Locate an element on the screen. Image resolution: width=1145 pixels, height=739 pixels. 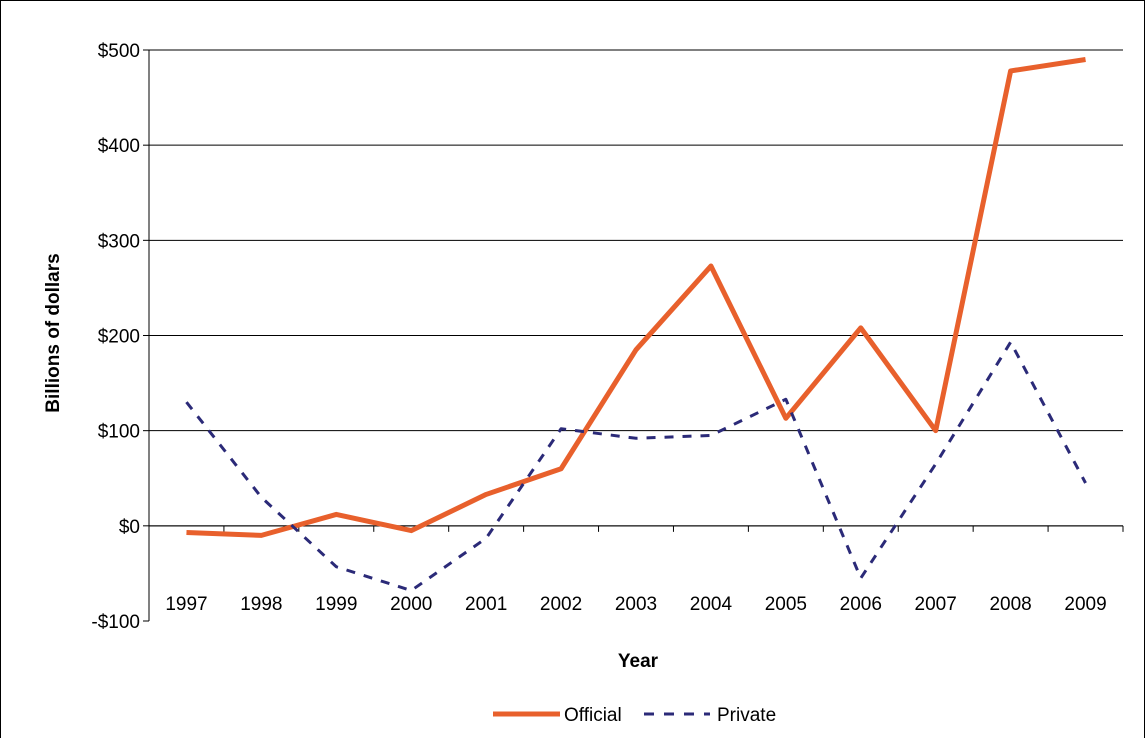
x-tick-label: 2006 is located at coordinates (861, 604).